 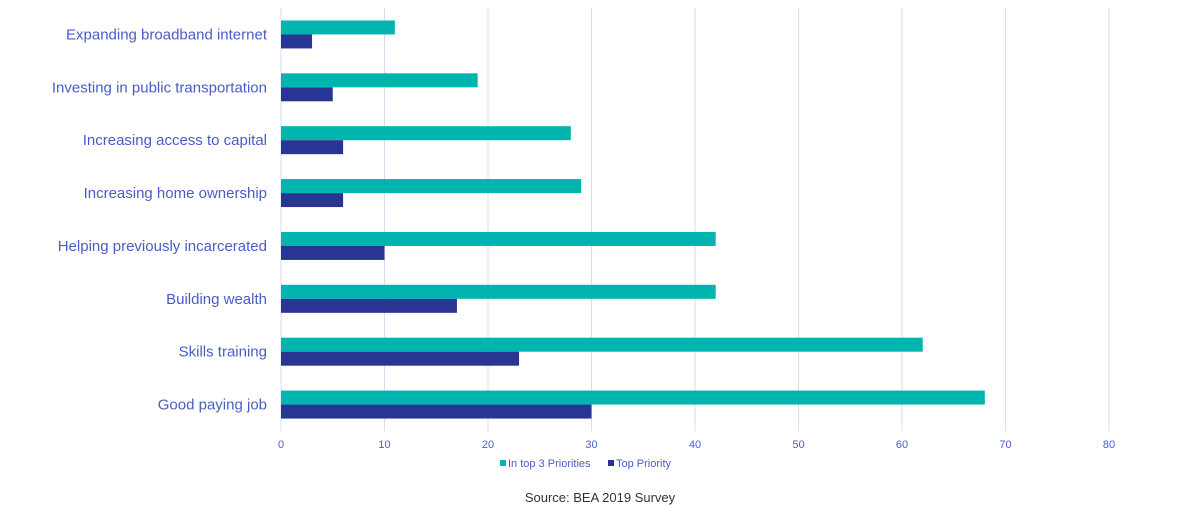 What do you see at coordinates (216, 299) in the screenshot?
I see `category-label: Building wealth` at bounding box center [216, 299].